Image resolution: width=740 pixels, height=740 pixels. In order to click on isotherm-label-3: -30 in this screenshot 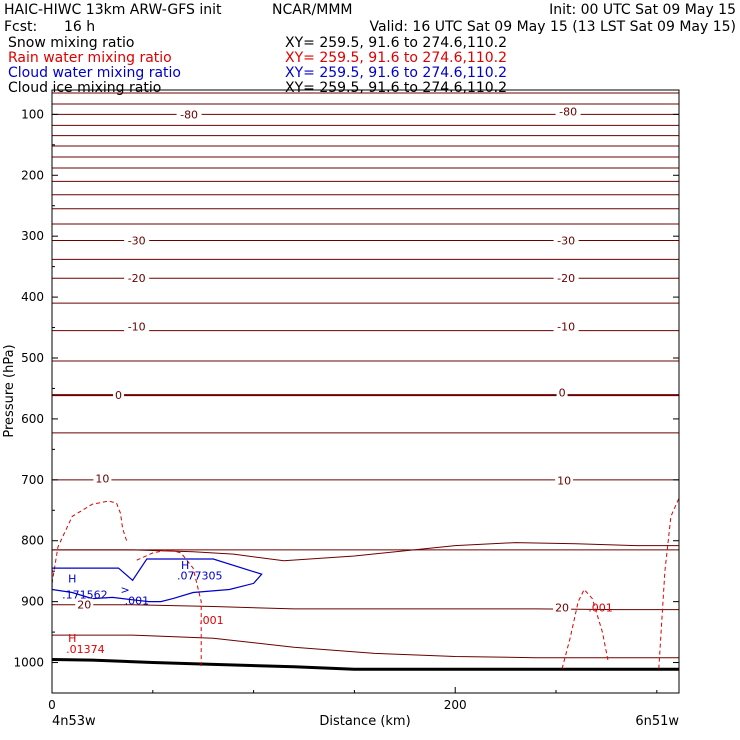, I will do `click(566, 240)`.